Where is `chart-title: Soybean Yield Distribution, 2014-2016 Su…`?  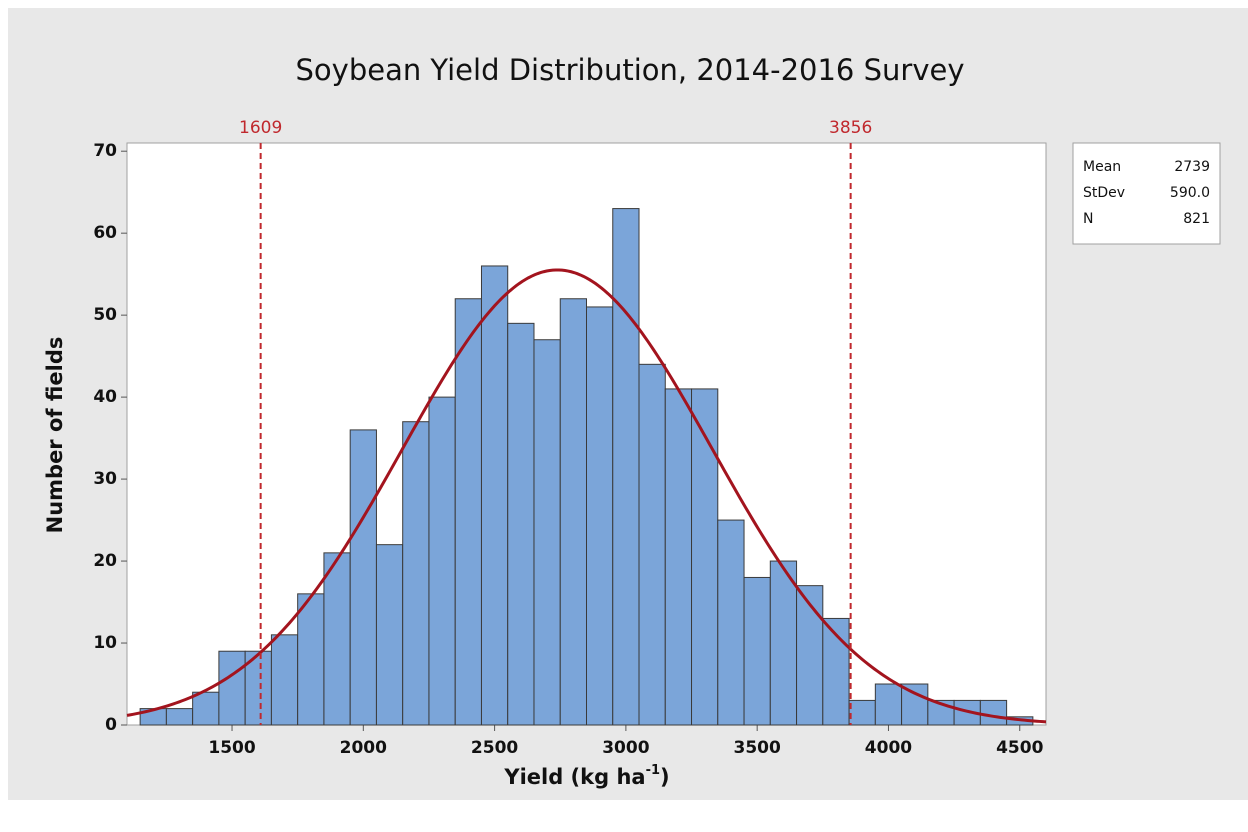 chart-title: Soybean Yield Distribution, 2014-2016 Su… is located at coordinates (630, 70).